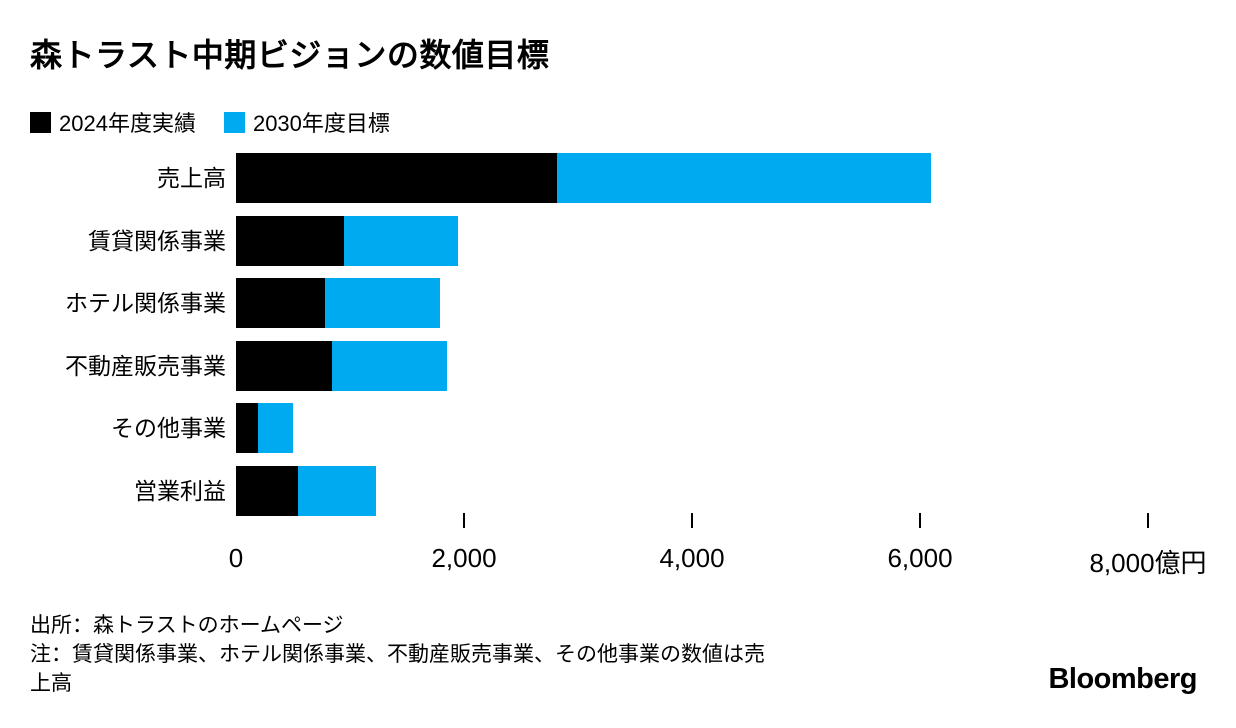  Describe the element at coordinates (145, 303) in the screenshot. I see `category-label: ホテル関係事業` at that location.